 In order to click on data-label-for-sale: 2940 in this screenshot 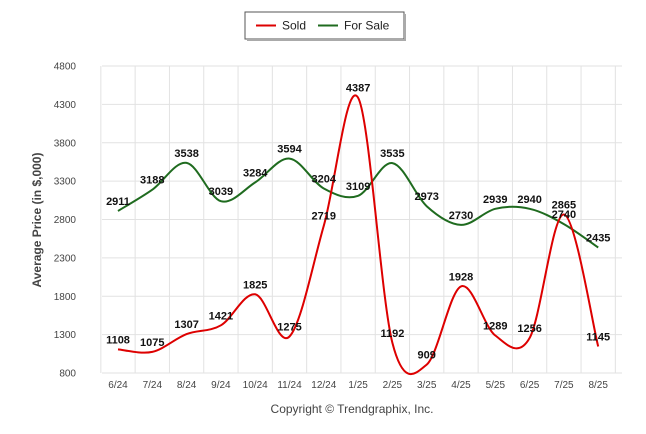, I will do `click(529, 200)`.